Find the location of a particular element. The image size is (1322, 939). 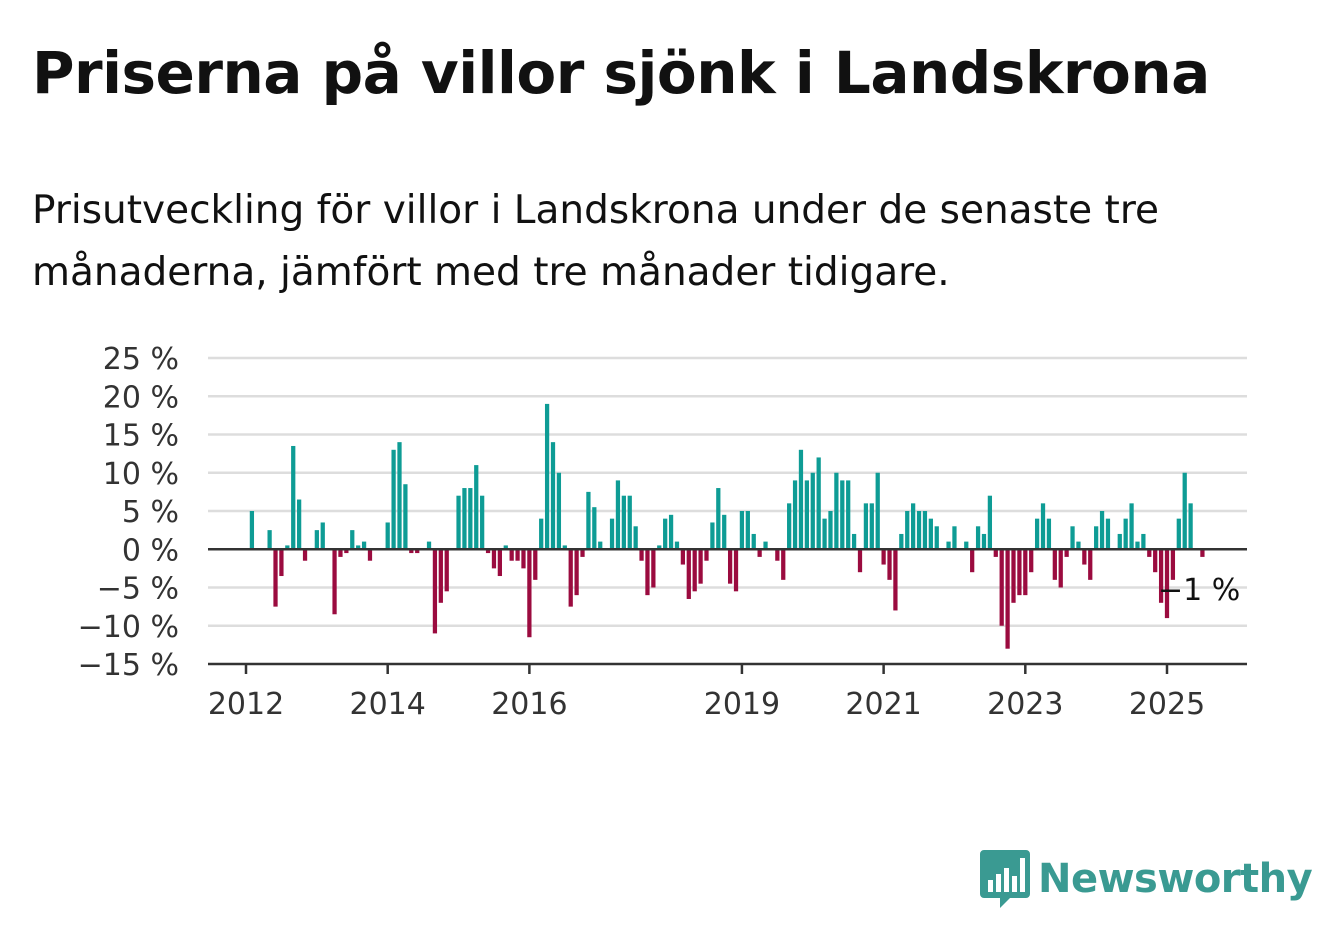

x-tick-label: 2016 is located at coordinates (529, 704).